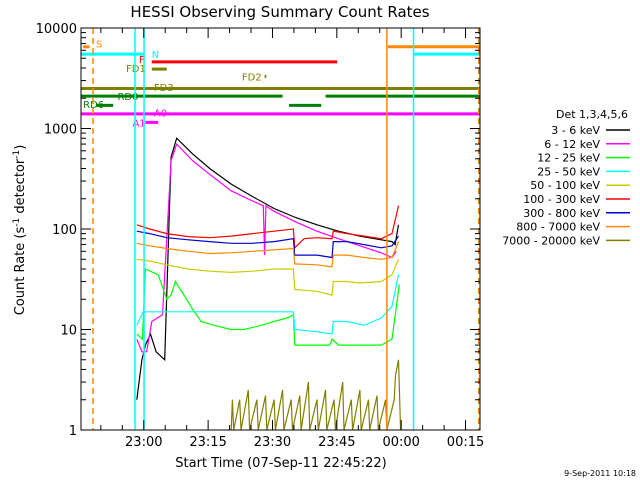  What do you see at coordinates (561, 199) in the screenshot?
I see `legend-label-100-300-kev: 100 - 300 keV` at bounding box center [561, 199].